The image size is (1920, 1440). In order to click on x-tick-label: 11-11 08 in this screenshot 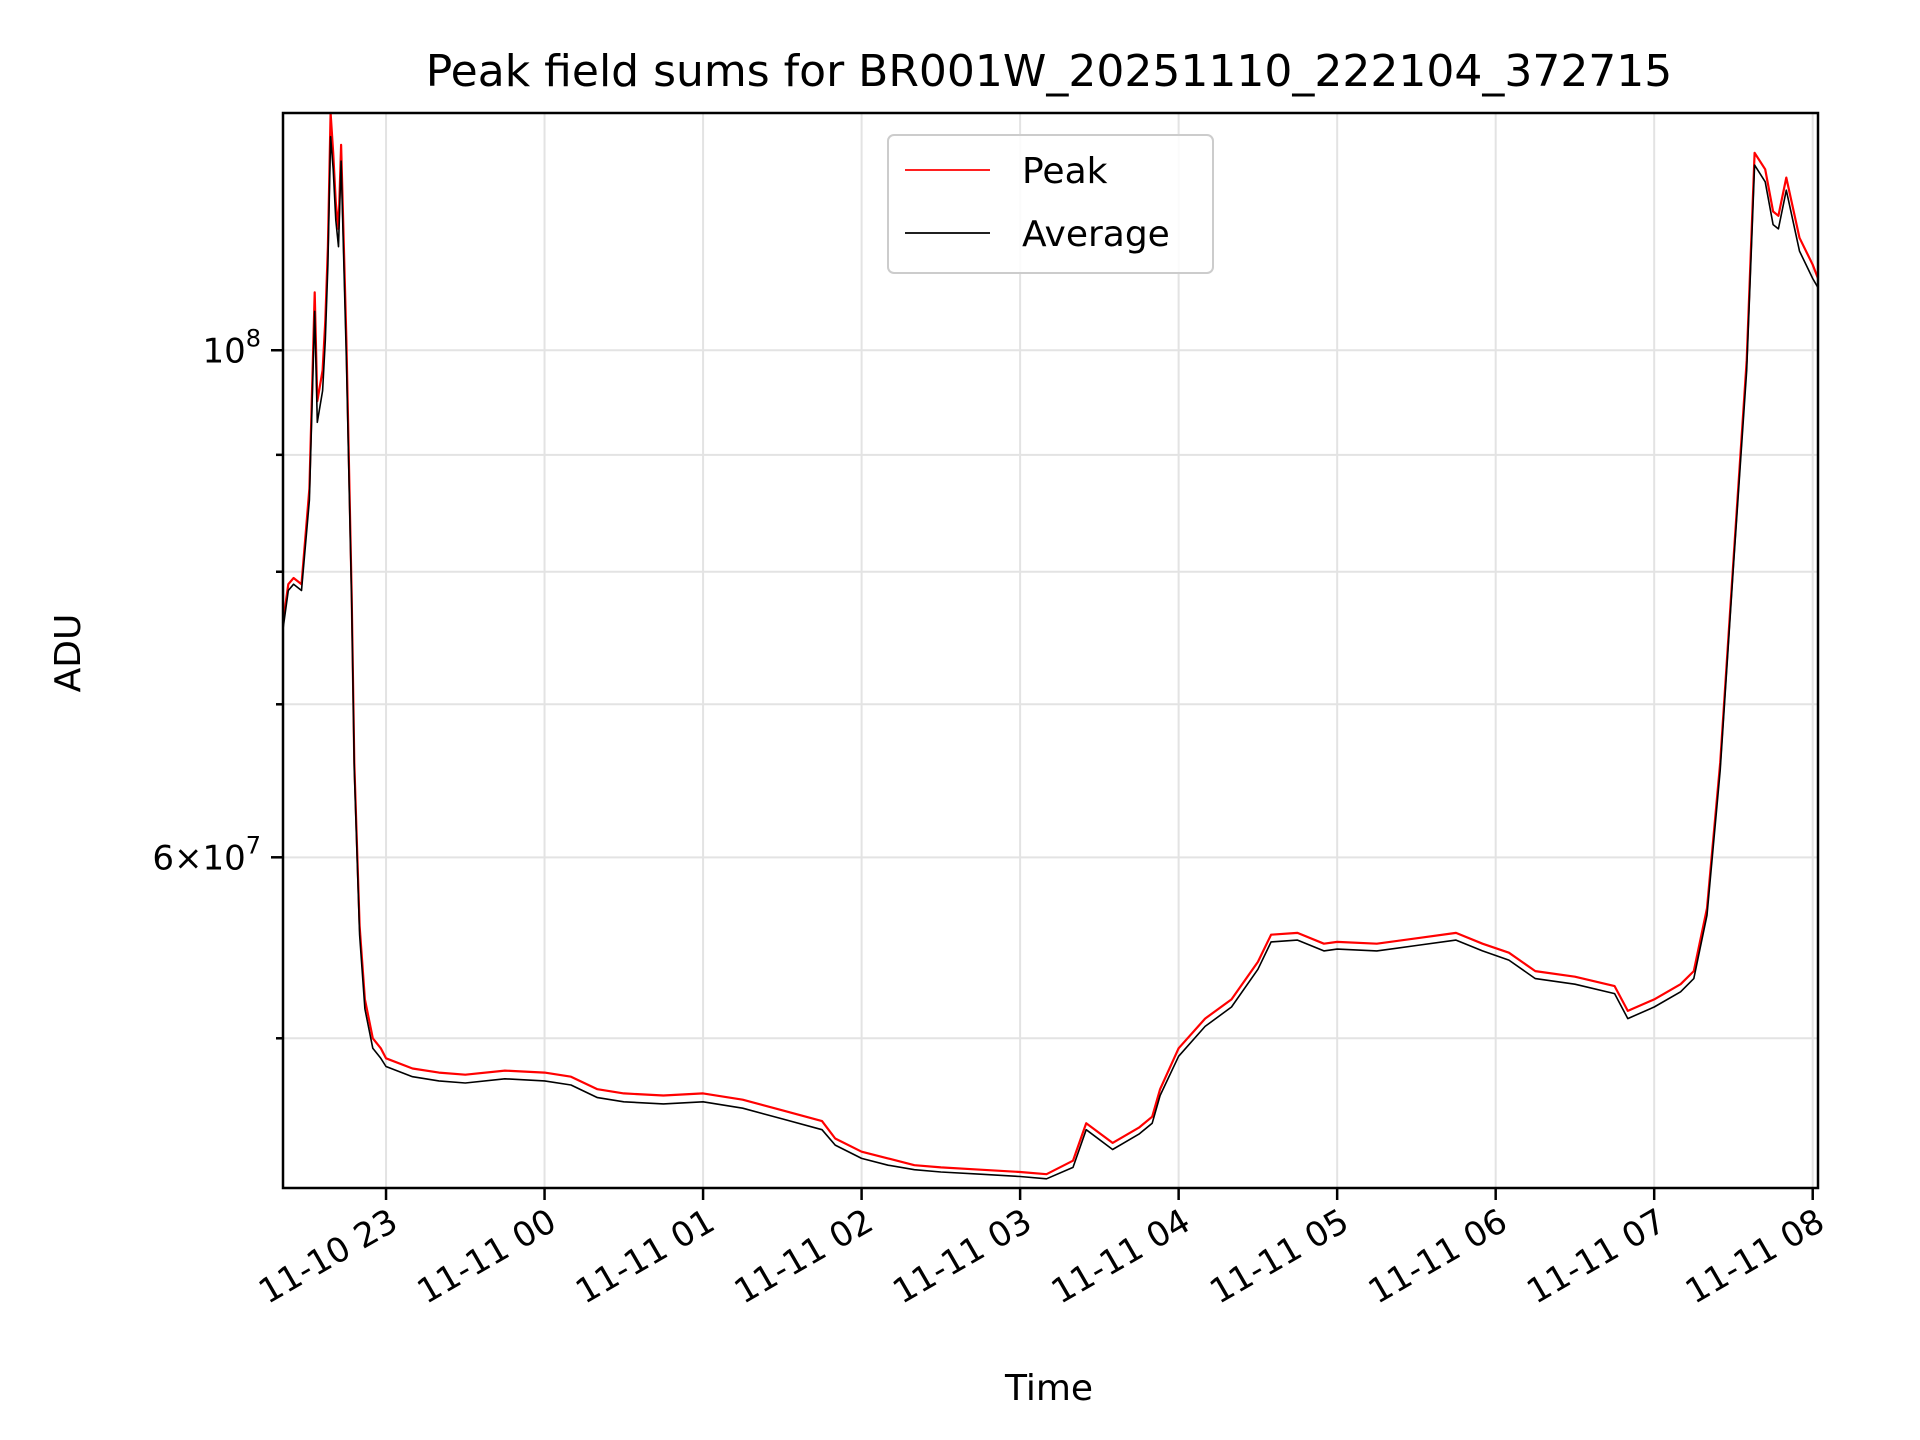, I will do `click(1755, 1256)`.